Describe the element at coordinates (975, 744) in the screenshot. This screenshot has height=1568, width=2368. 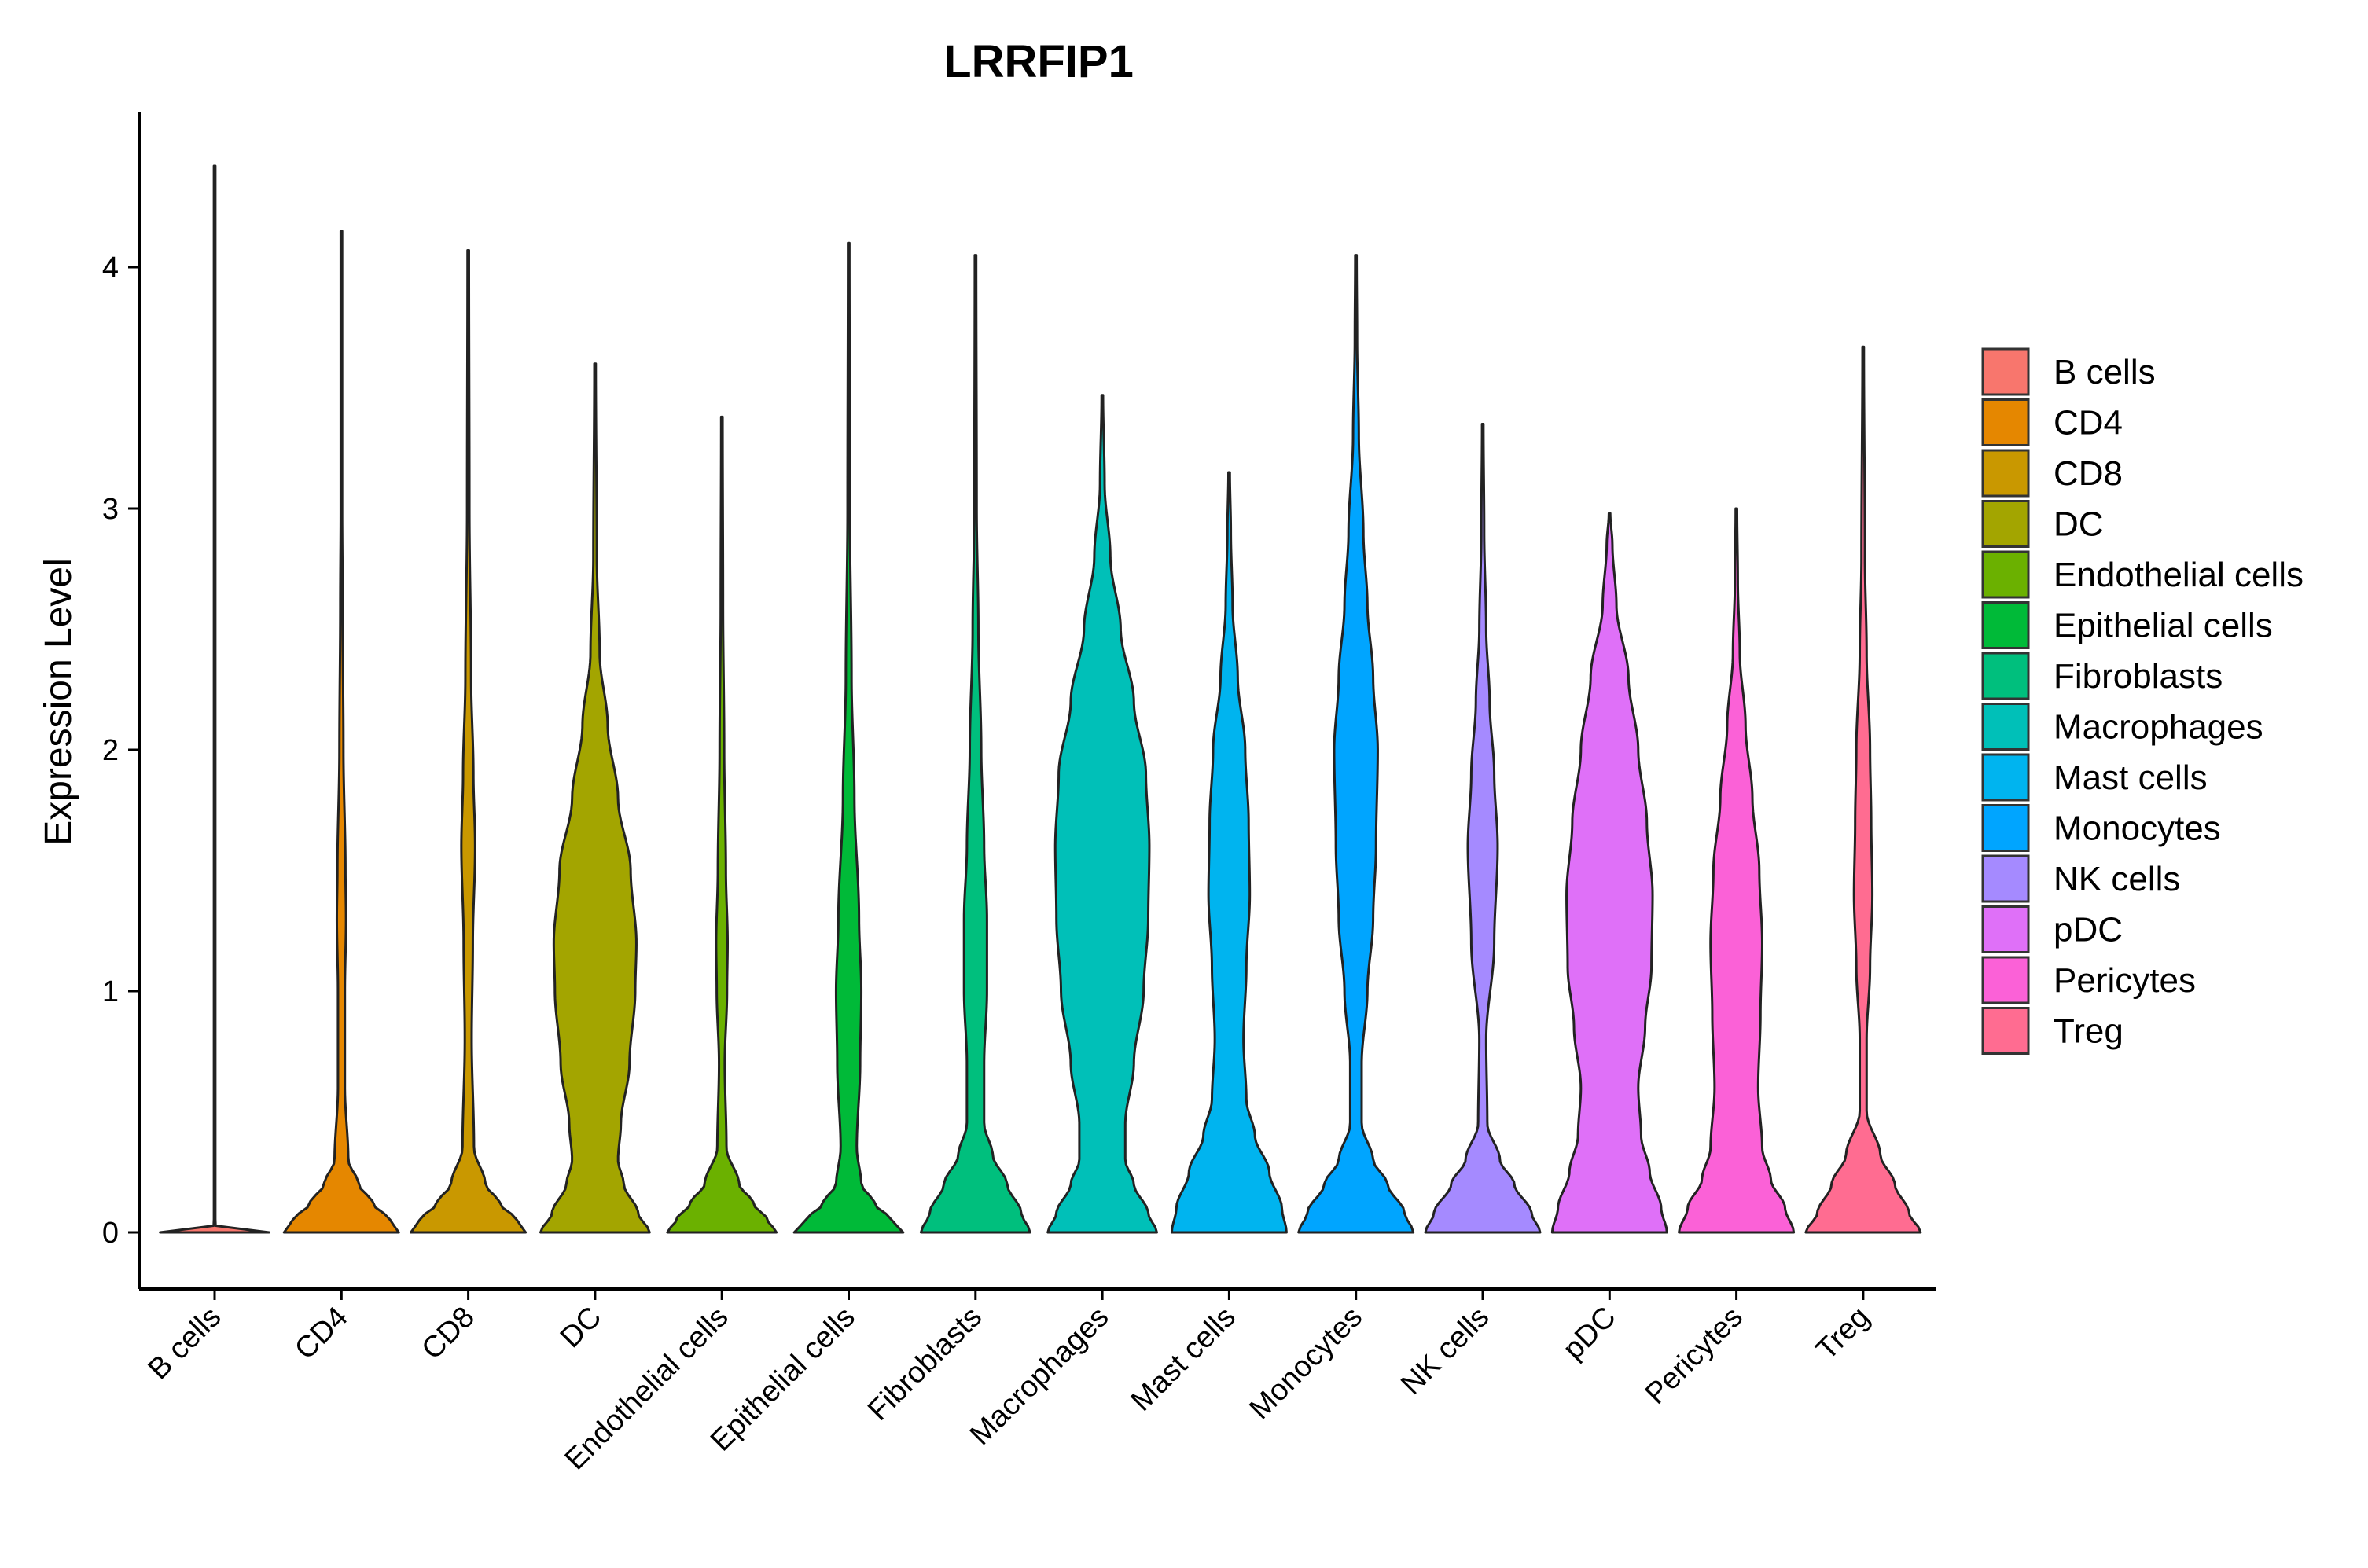
I see `violin-fibroblasts` at that location.